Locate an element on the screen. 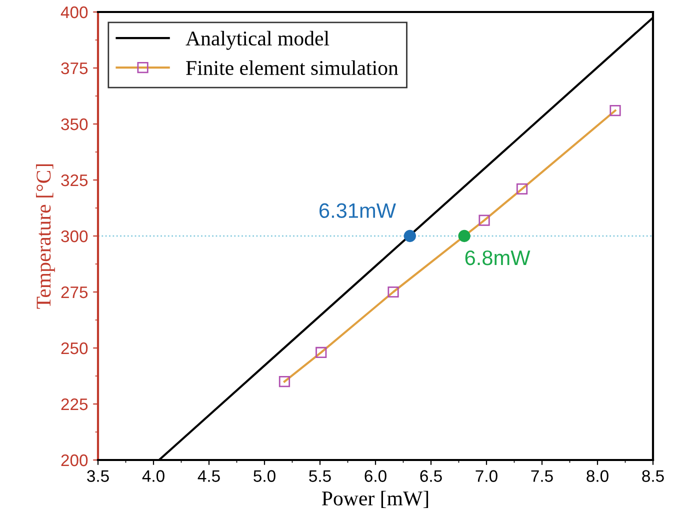 This screenshot has width=691, height=524. x-tick-label: 5.0 is located at coordinates (265, 476).